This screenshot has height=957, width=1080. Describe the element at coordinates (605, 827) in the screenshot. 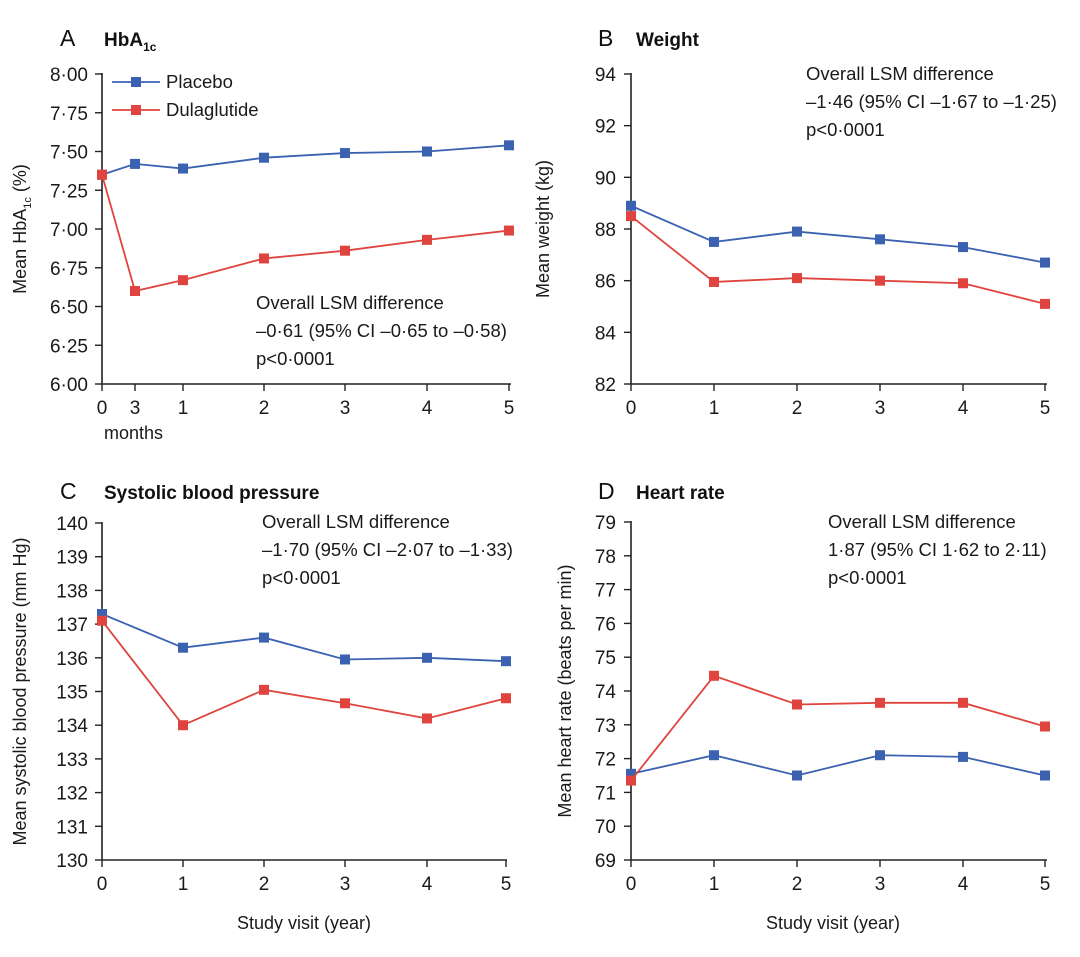

I see `y-tick-label: 70` at that location.